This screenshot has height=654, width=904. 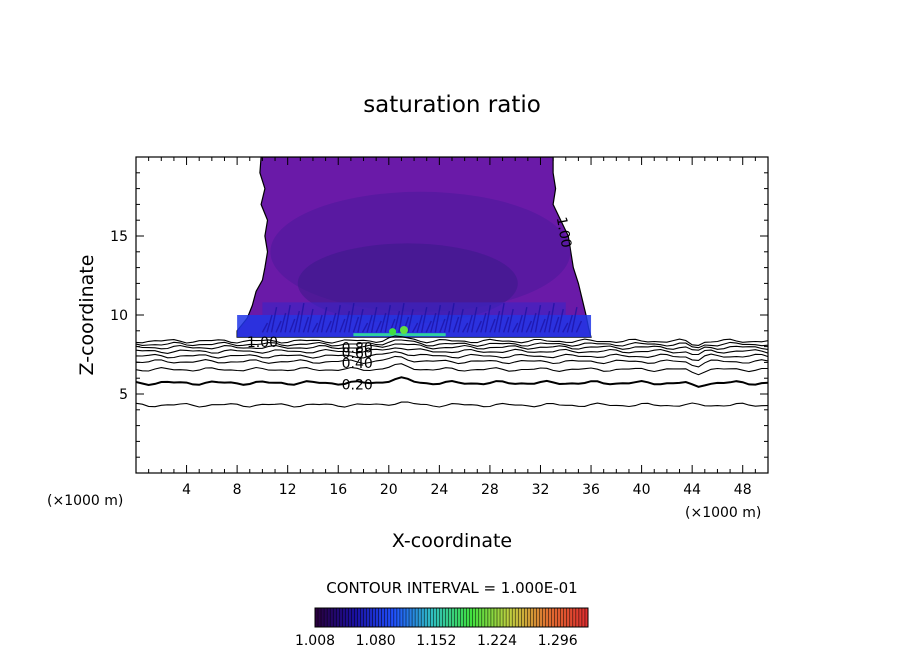 What do you see at coordinates (452, 541) in the screenshot?
I see `x-axis-label: X-coordinate` at bounding box center [452, 541].